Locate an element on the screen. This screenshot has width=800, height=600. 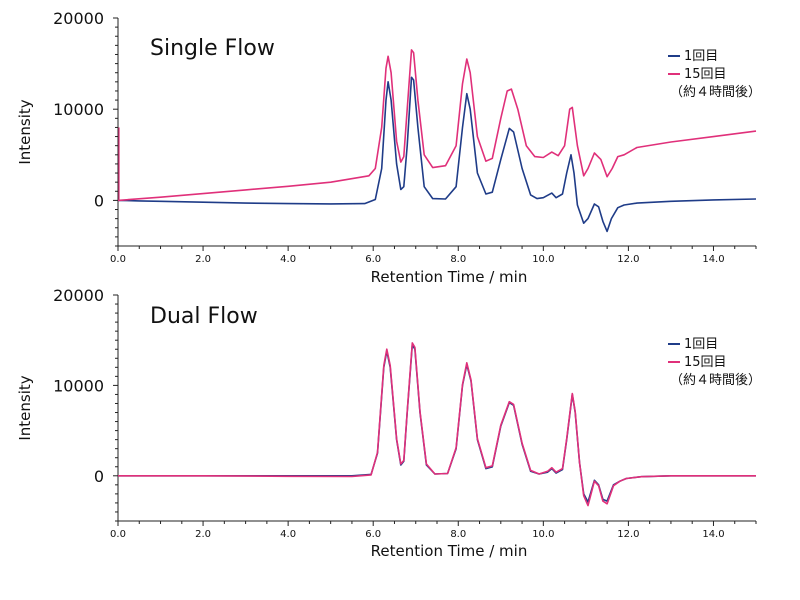
panel-title: Single Flow is located at coordinates (212, 48).